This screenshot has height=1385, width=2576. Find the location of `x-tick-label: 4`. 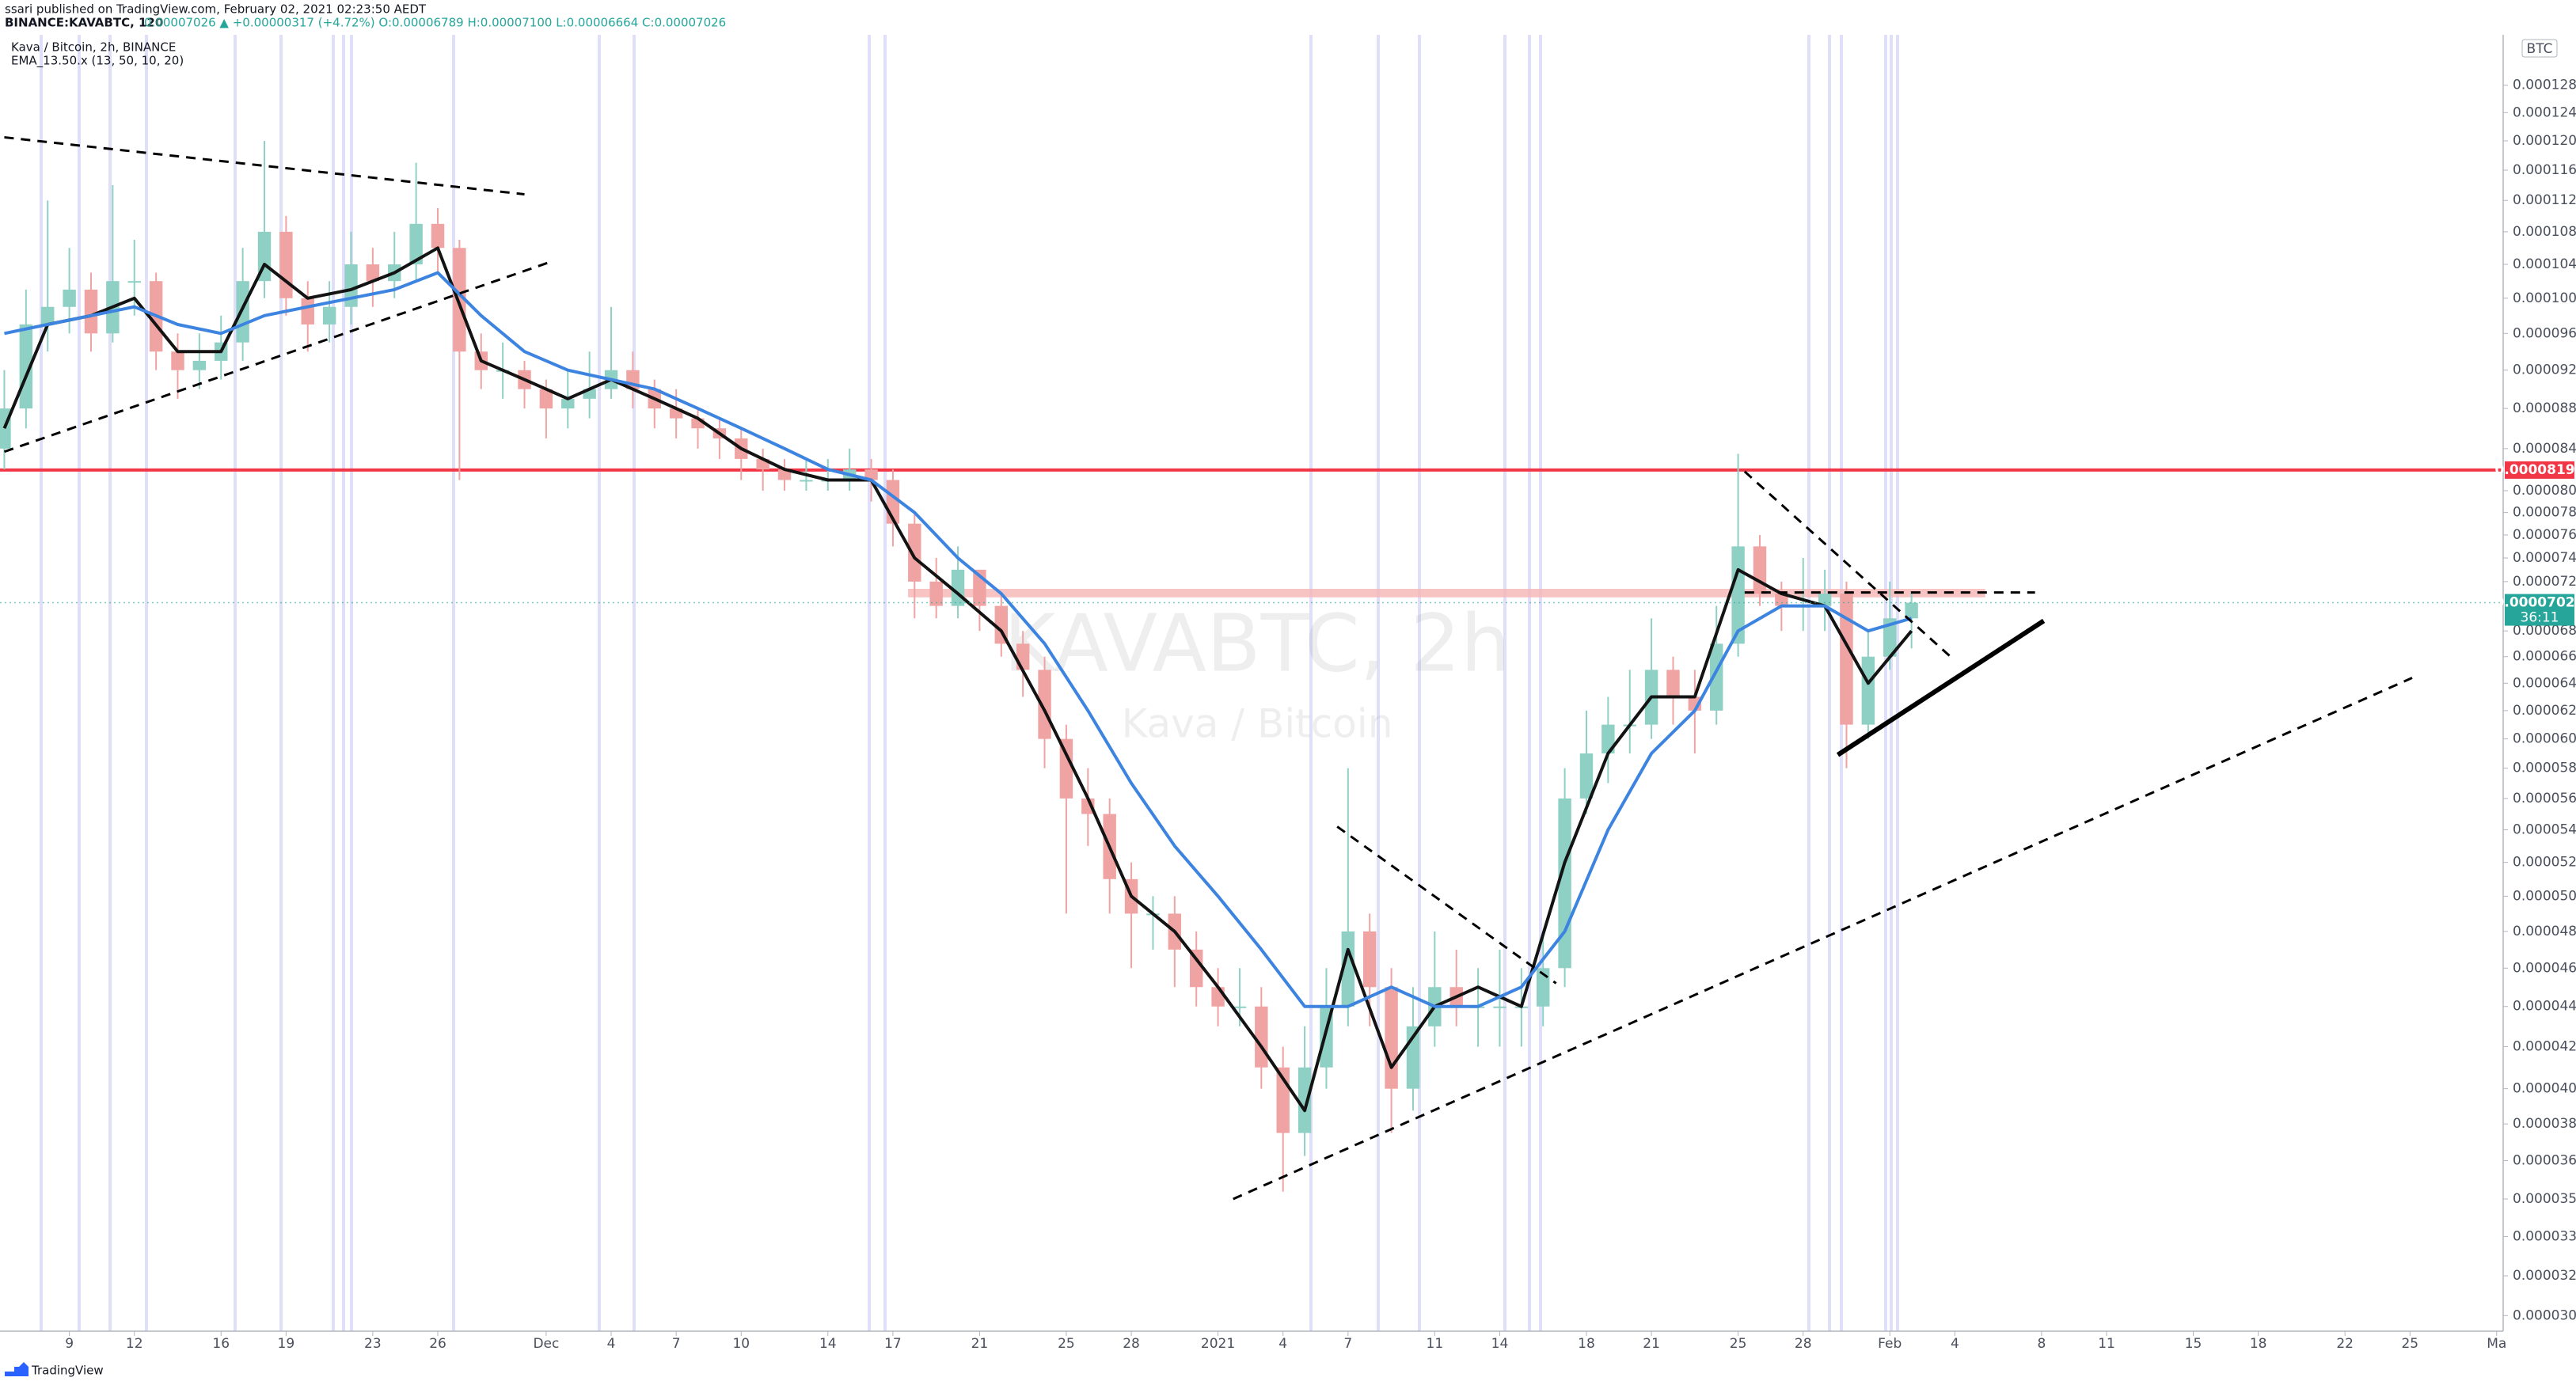

x-tick-label: 4 is located at coordinates (1283, 1344).